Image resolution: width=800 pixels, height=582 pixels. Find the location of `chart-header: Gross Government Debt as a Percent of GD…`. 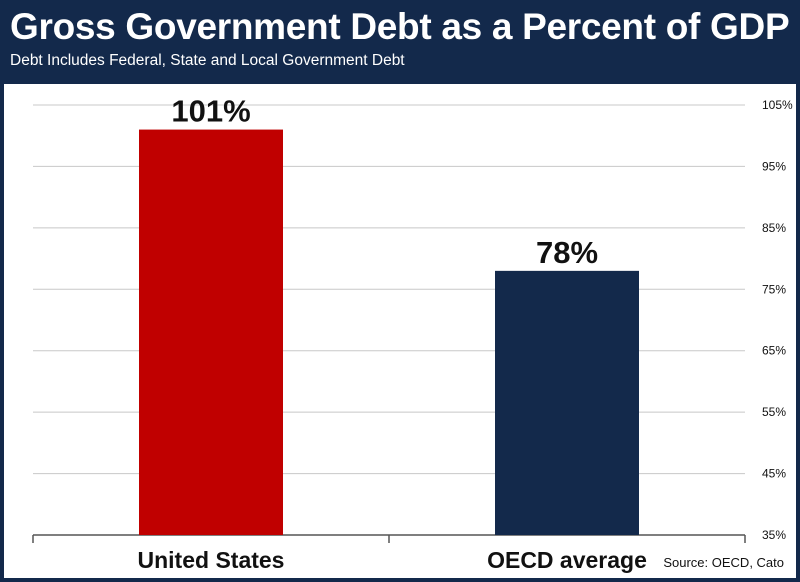

chart-header: Gross Government Debt as a Percent of GD… is located at coordinates (400, 42).